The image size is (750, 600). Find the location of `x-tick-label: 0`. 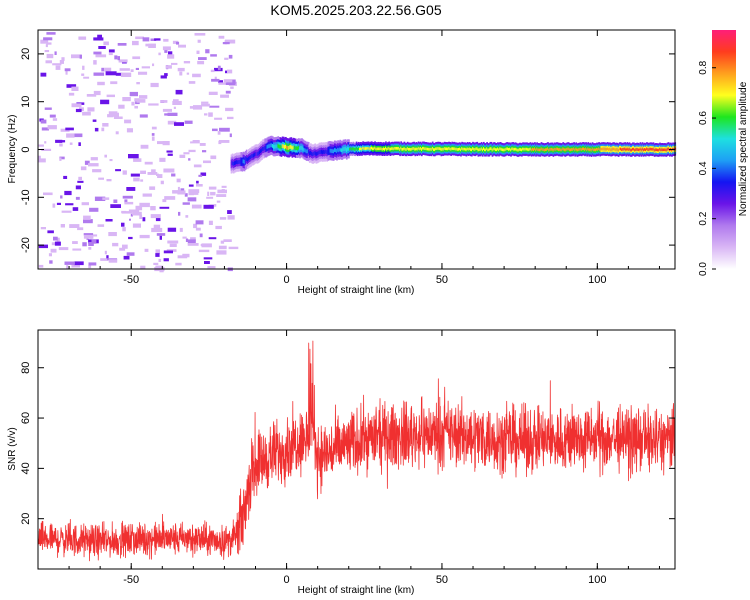

x-tick-label: 0 is located at coordinates (287, 580).